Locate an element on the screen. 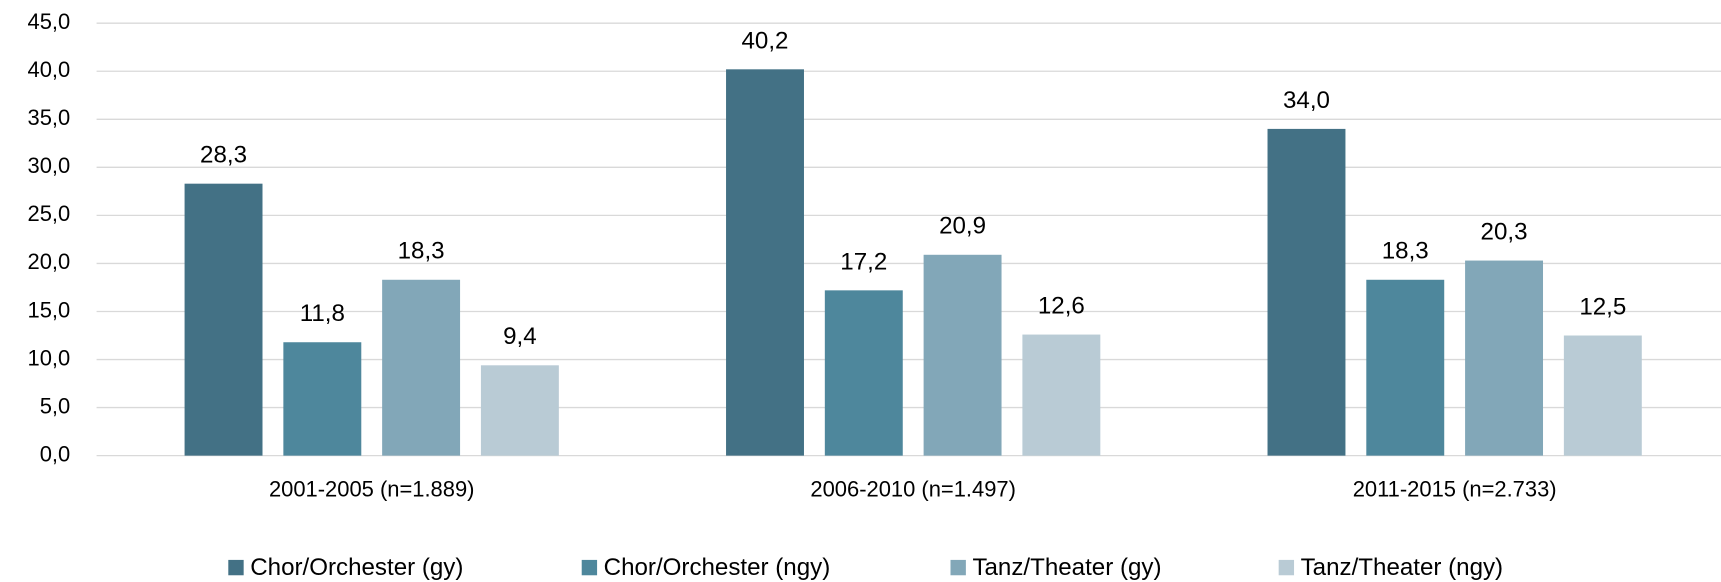 Image resolution: width=1721 pixels, height=582 pixels. data-label: 12,5 is located at coordinates (1602, 306).